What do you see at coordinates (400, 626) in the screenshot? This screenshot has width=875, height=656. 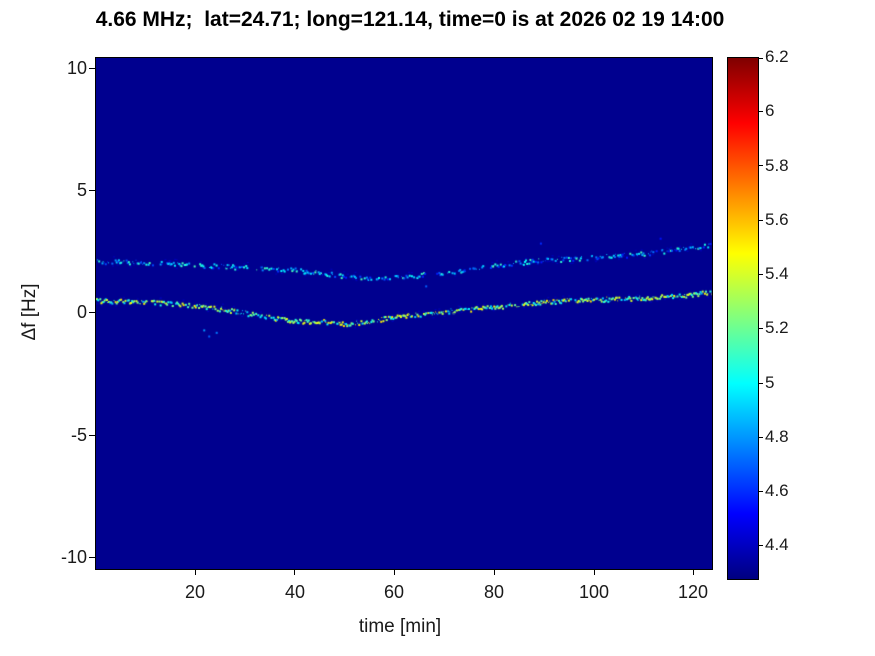 I see `x-axis-label: time [min]` at bounding box center [400, 626].